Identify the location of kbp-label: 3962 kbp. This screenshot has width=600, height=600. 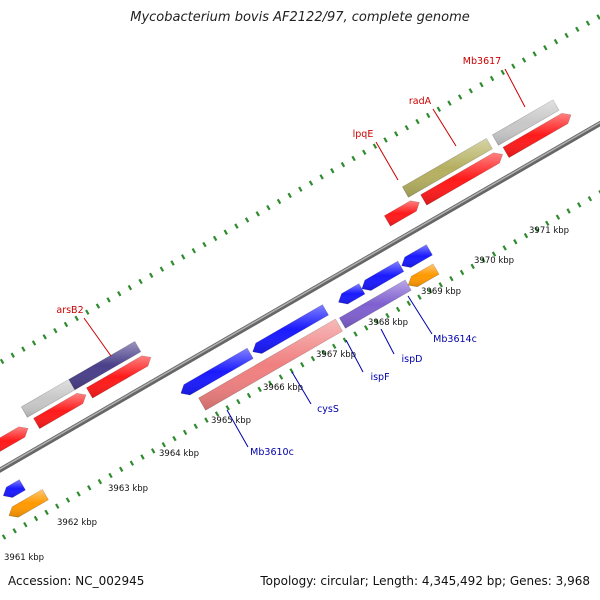
(77, 523).